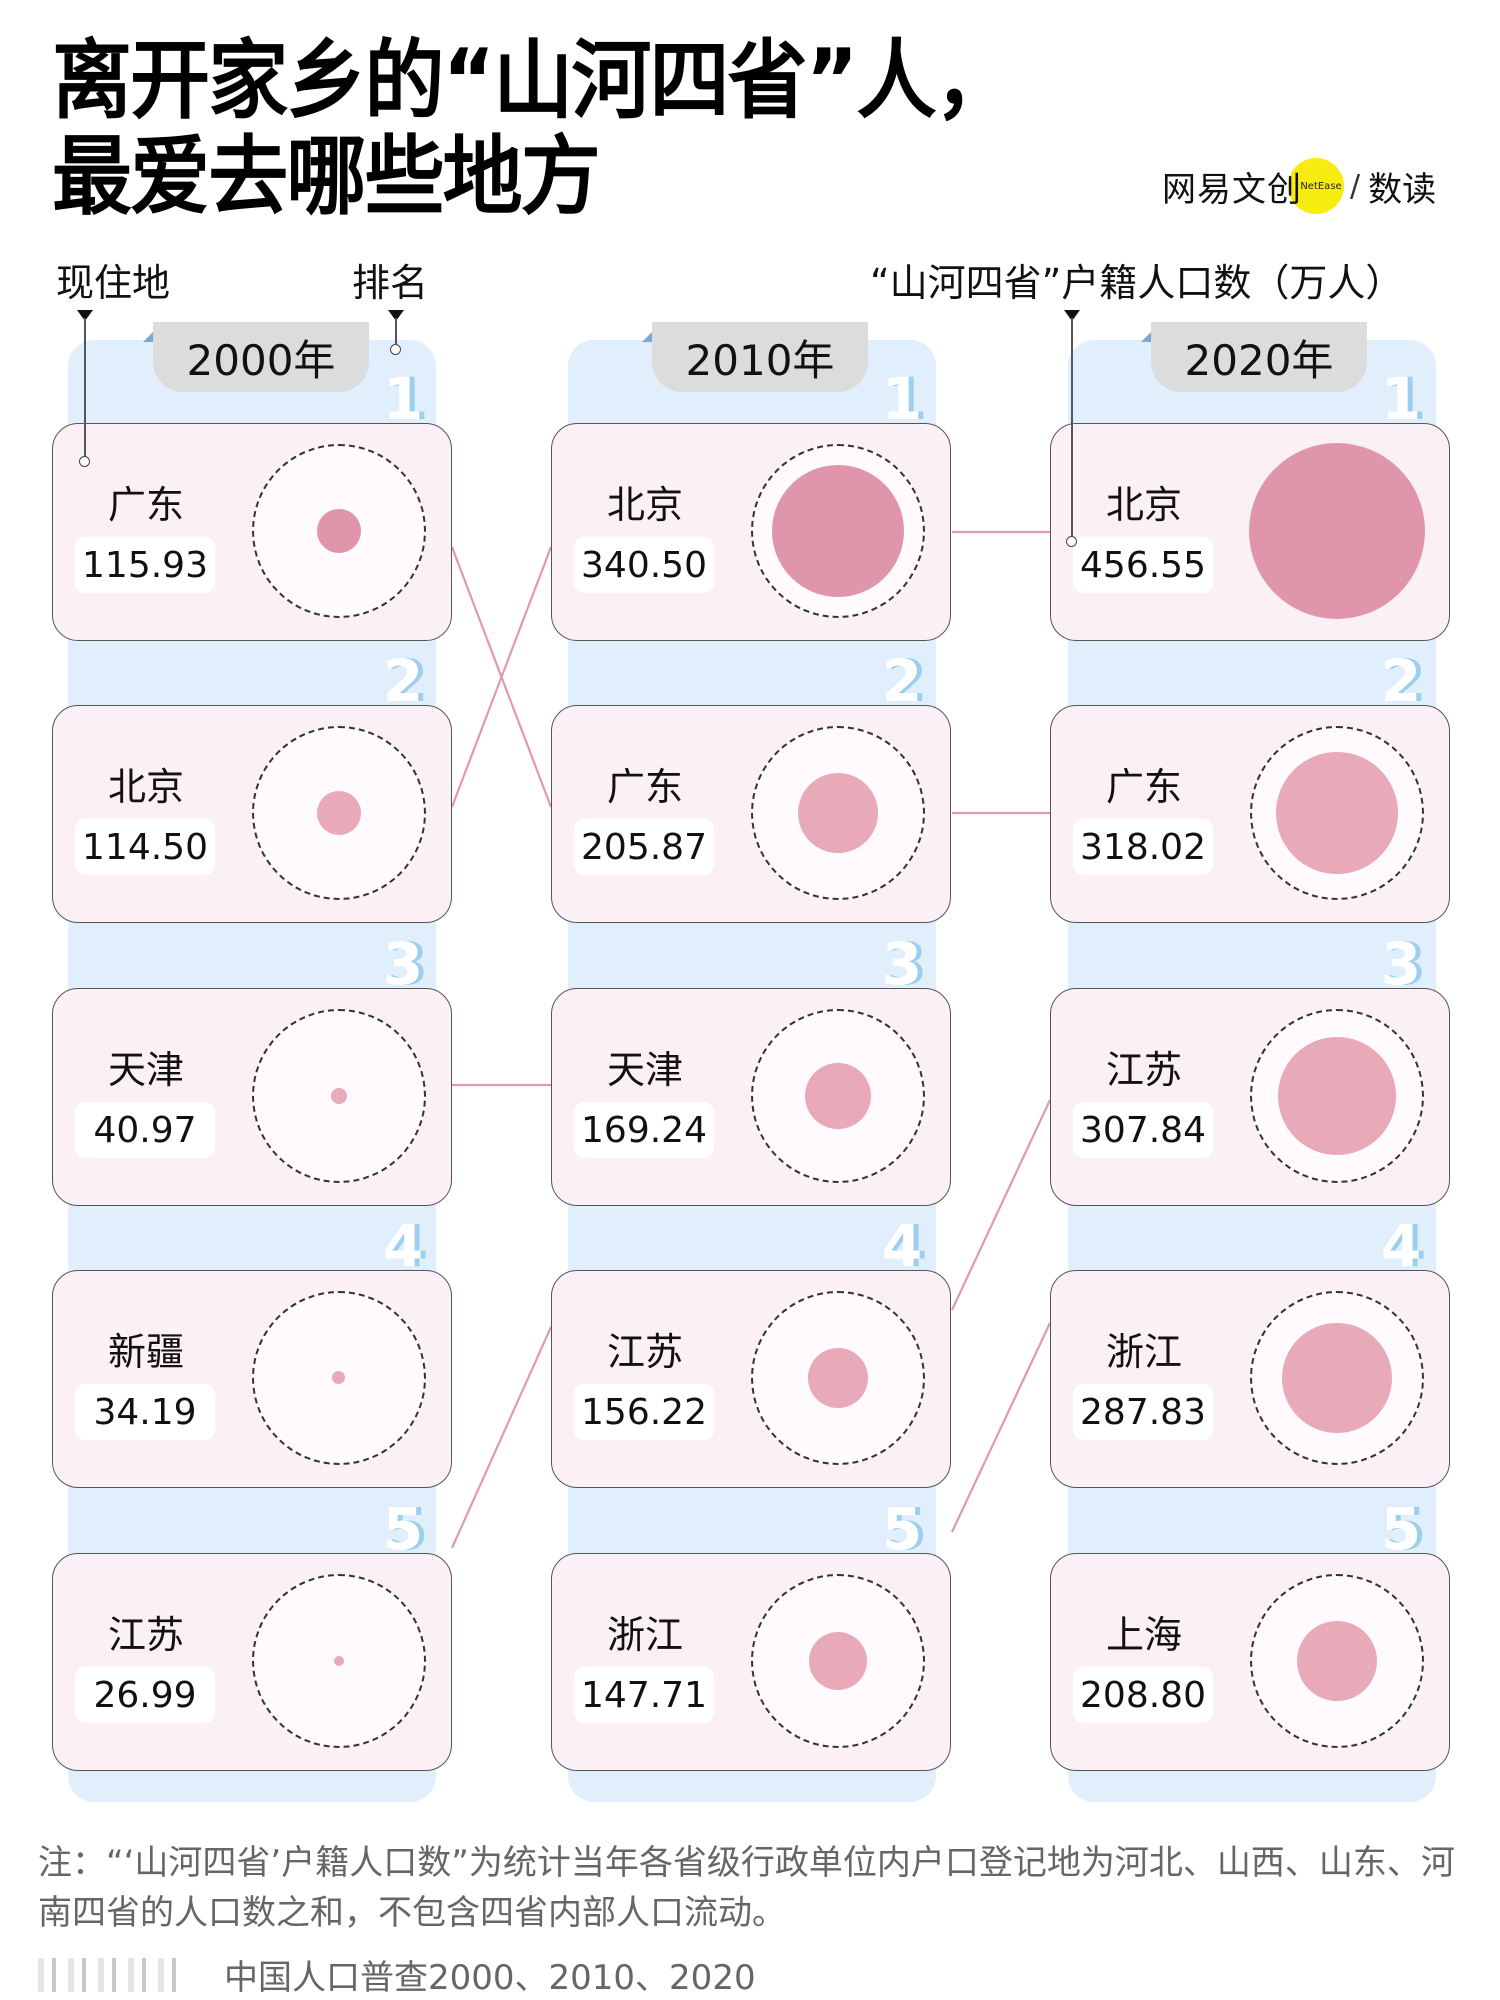 The width and height of the screenshot is (1500, 2000). I want to click on population-value: 318.02, so click(1143, 847).